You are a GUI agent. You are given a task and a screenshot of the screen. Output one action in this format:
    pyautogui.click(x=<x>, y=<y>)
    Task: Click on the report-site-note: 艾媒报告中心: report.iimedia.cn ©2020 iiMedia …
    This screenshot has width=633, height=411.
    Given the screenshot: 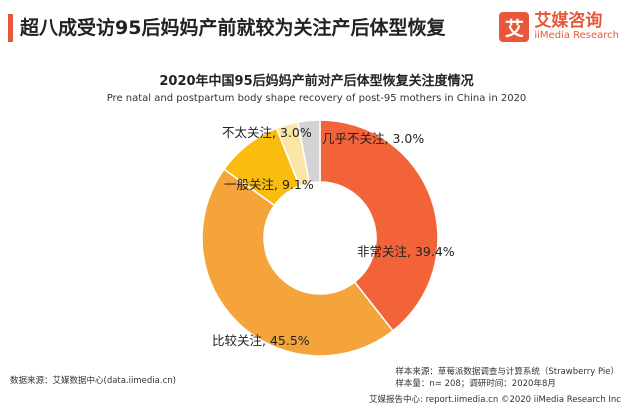 What is the action you would take?
    pyautogui.click(x=495, y=400)
    